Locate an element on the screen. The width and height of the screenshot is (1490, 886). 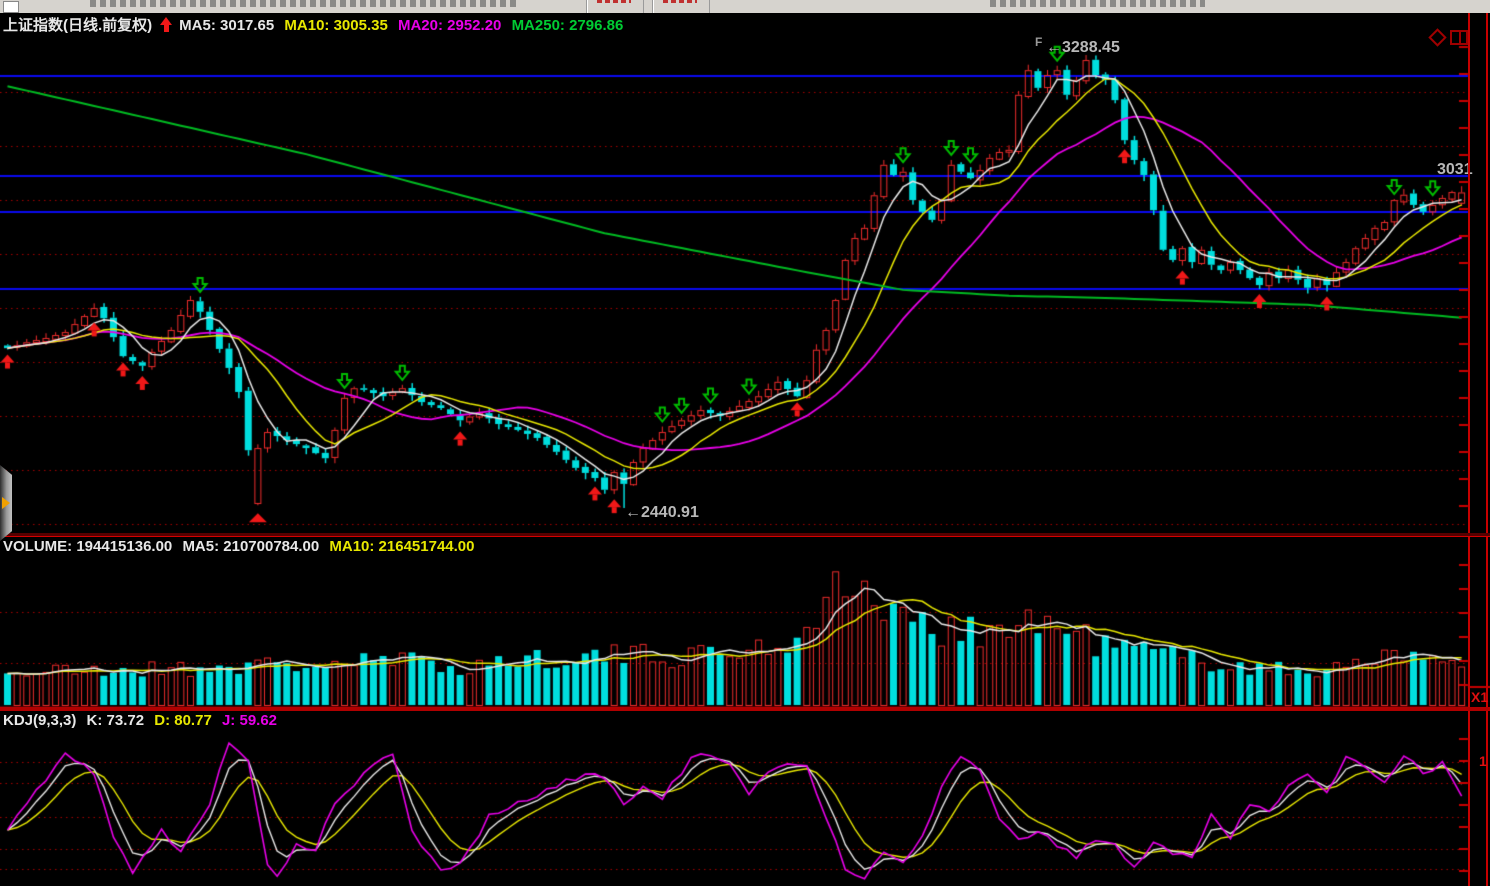
volume-scale-label: X1 is located at coordinates (1480, 697).